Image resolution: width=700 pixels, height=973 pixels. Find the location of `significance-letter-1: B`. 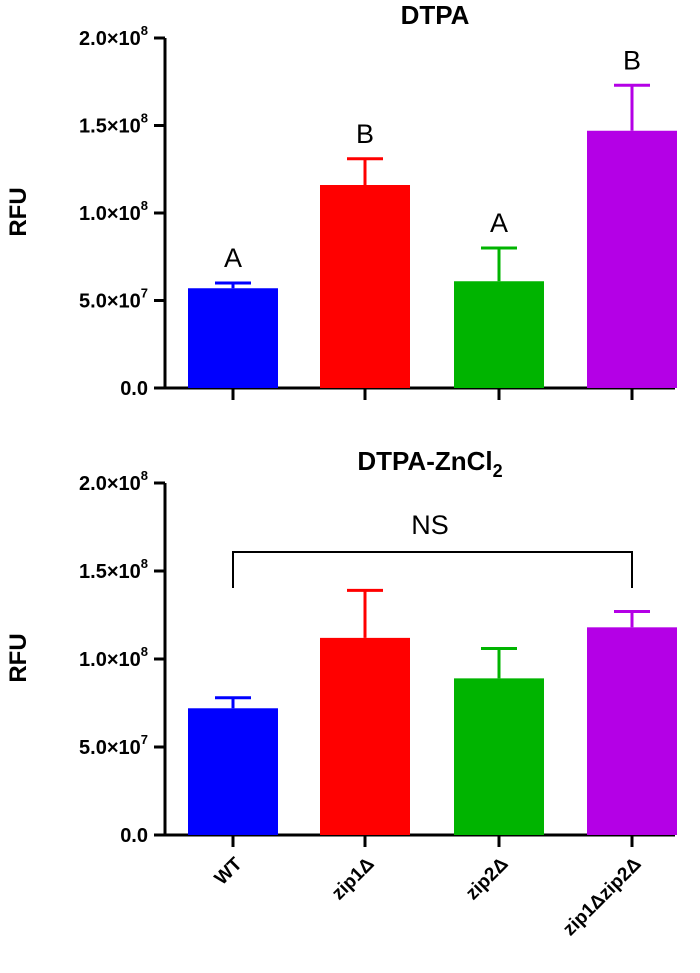

significance-letter-1: B is located at coordinates (365, 134).